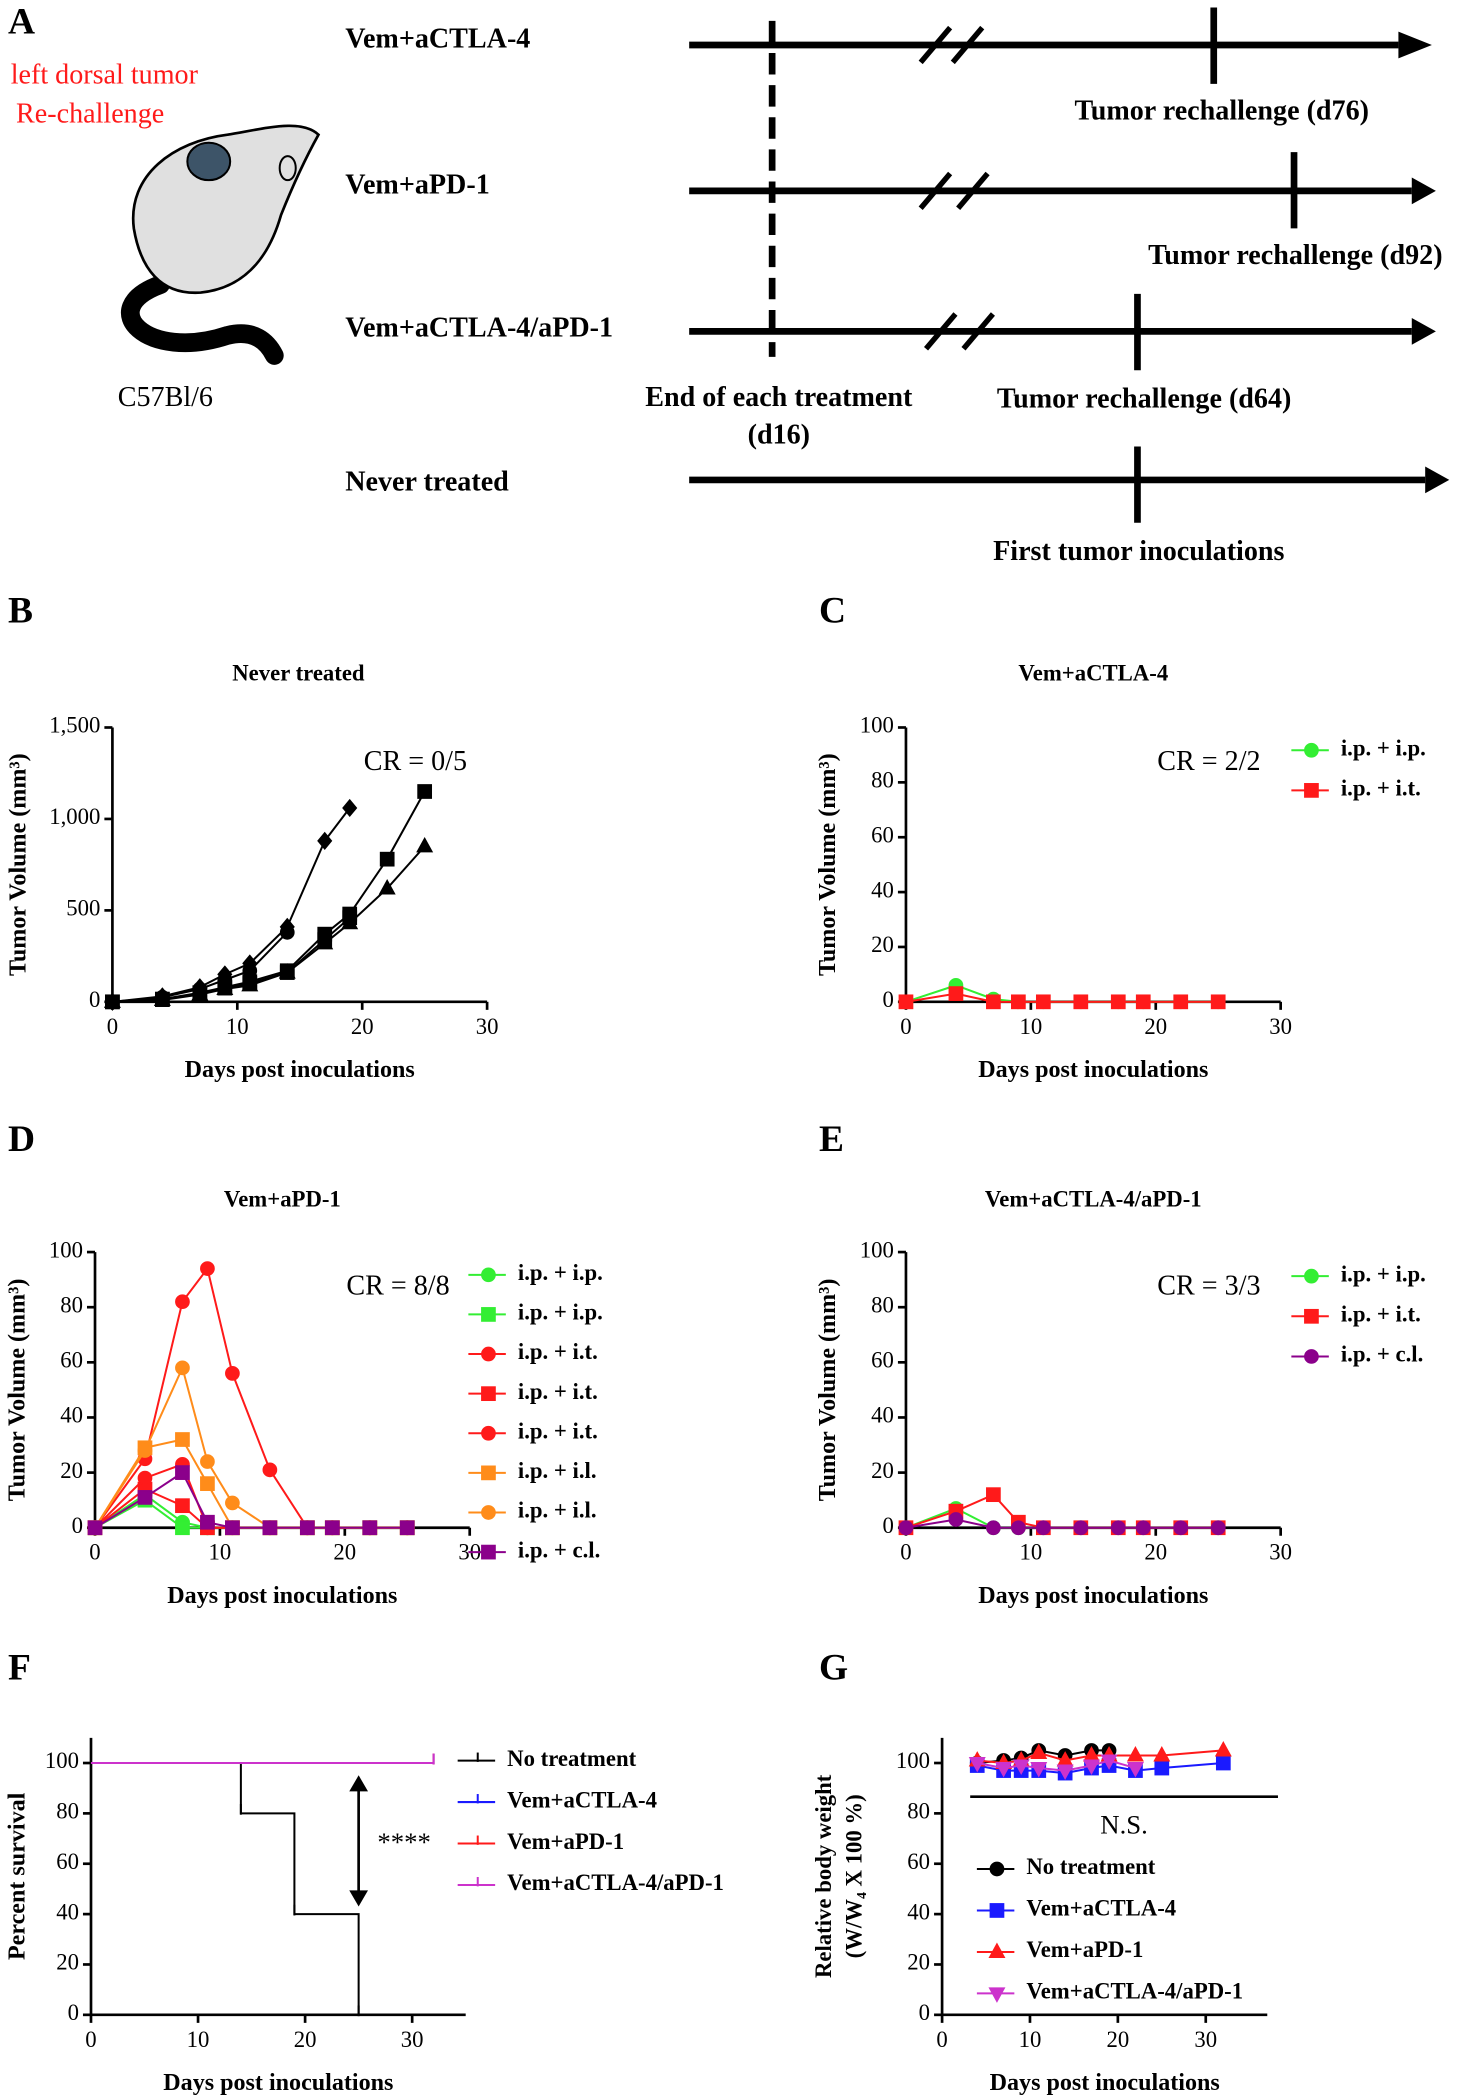 The width and height of the screenshot is (1468, 2100). Describe the element at coordinates (832, 610) in the screenshot. I see `panel-label: C` at that location.